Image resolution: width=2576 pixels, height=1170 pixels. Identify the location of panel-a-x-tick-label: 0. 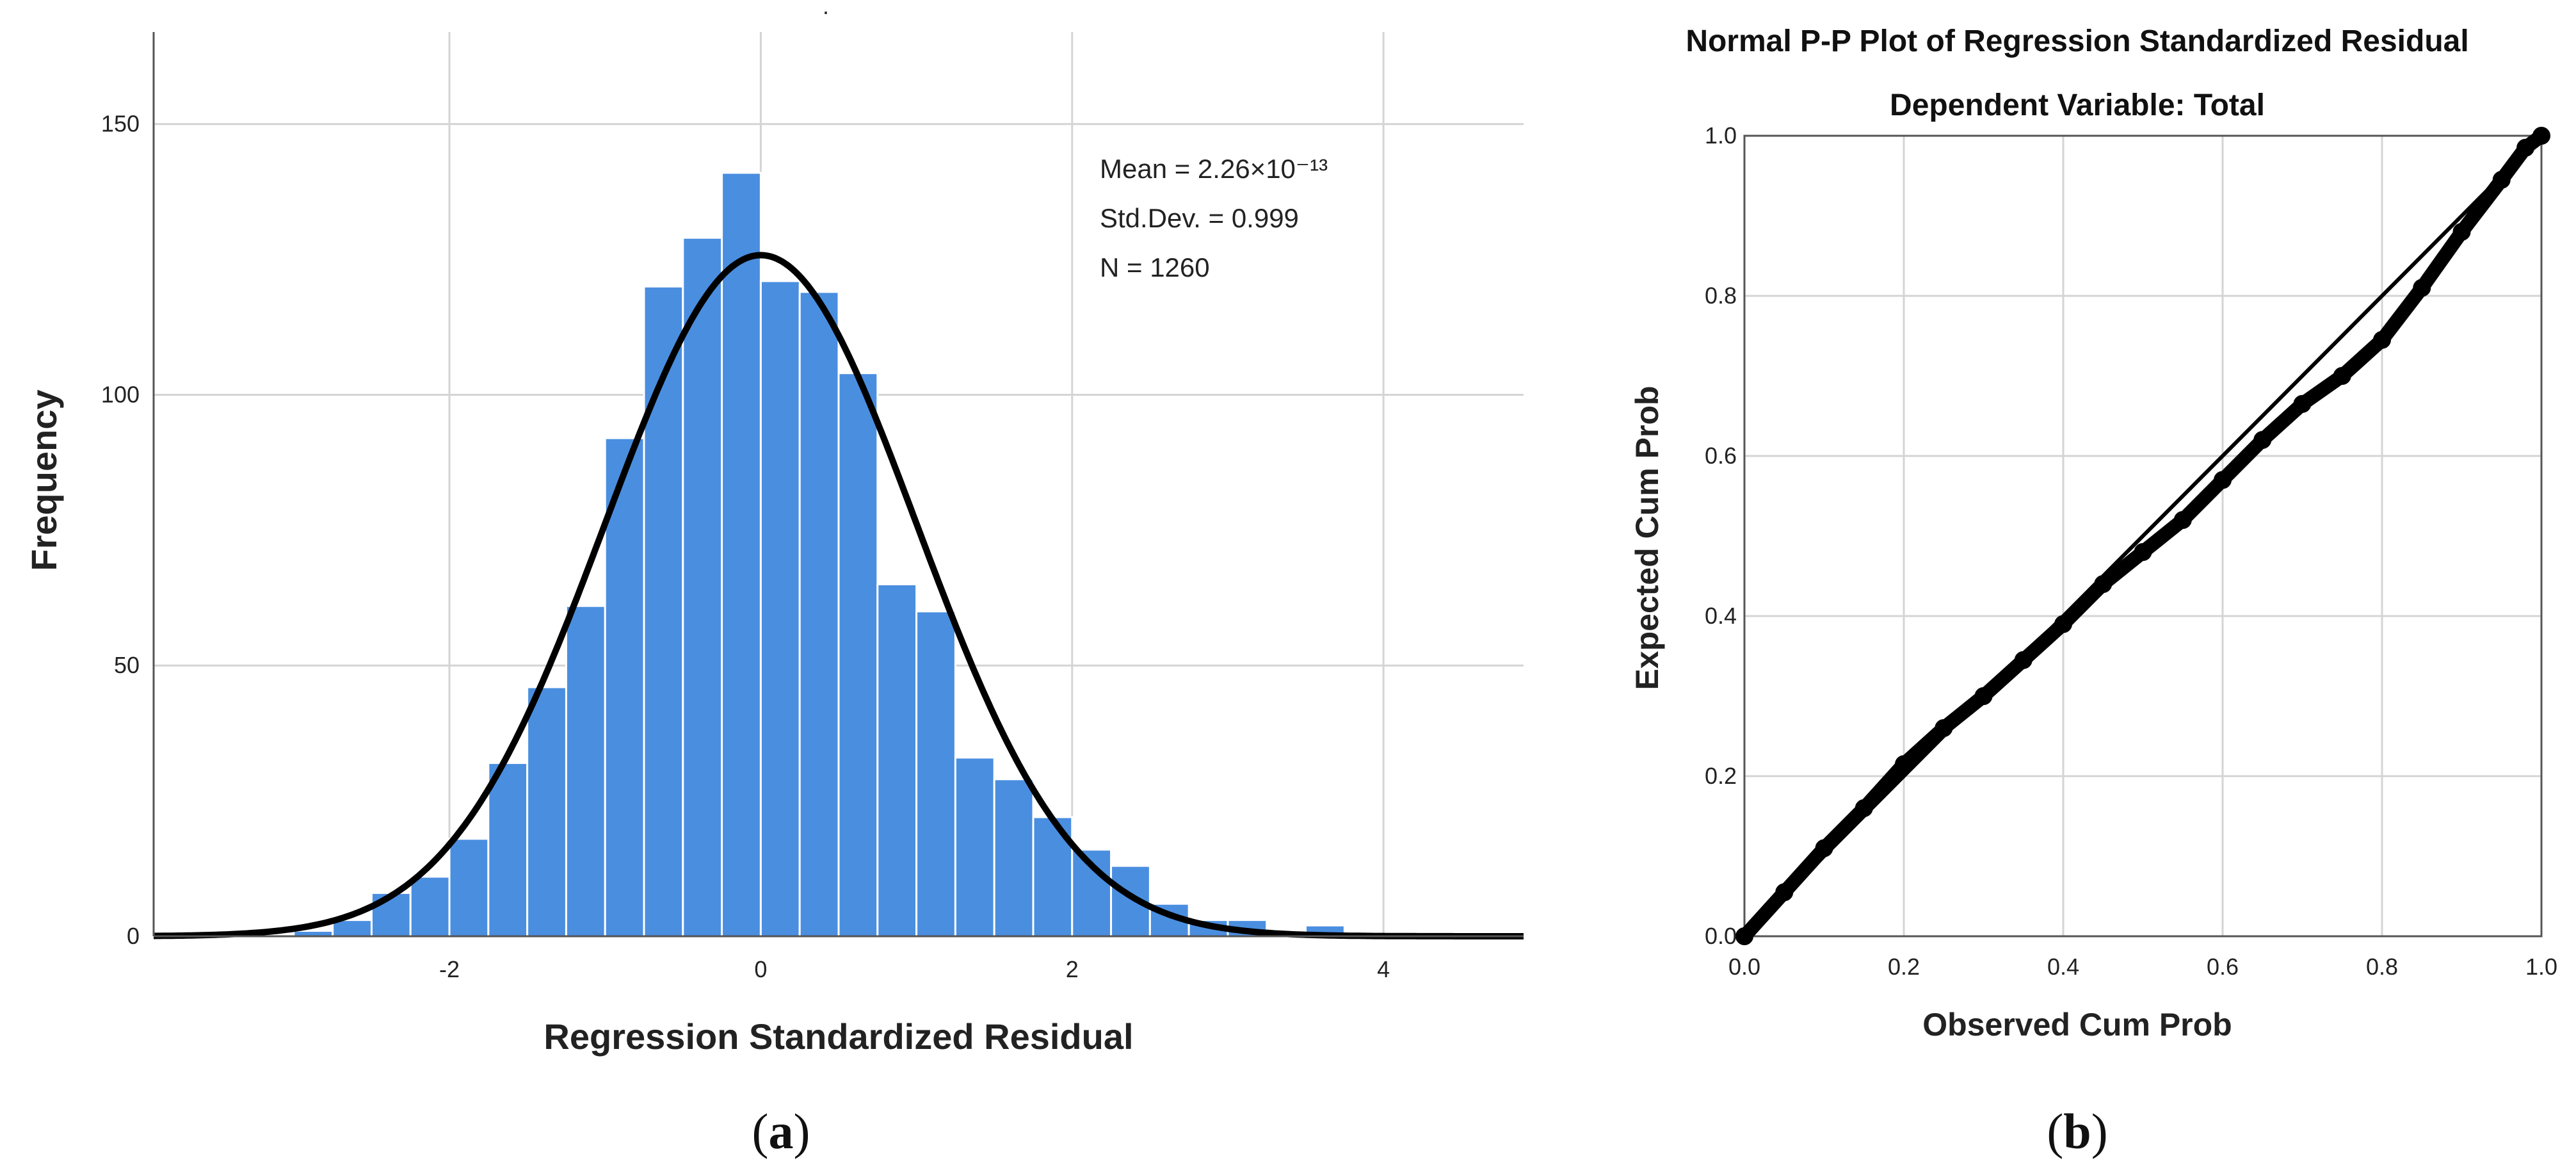
(760, 969).